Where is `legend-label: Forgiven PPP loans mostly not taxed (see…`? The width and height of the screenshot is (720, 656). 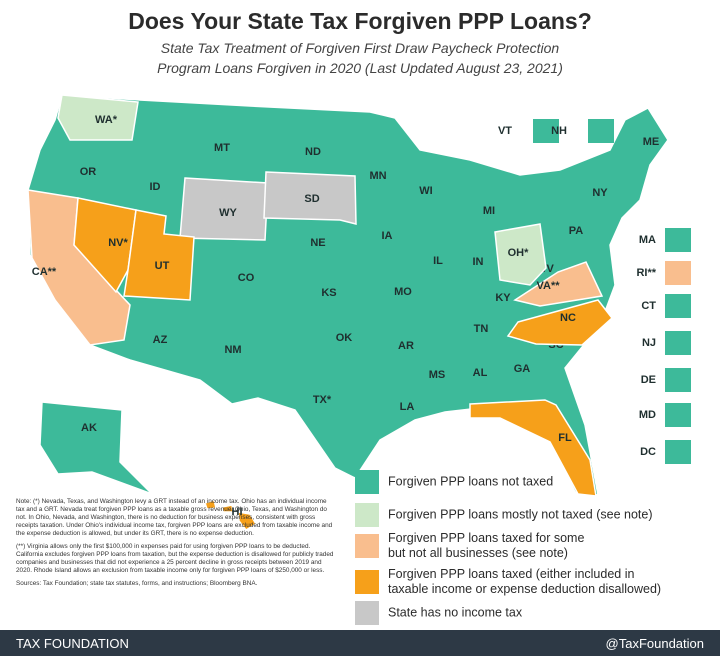
legend-label: Forgiven PPP loans mostly not taxed (see… is located at coordinates (520, 514).